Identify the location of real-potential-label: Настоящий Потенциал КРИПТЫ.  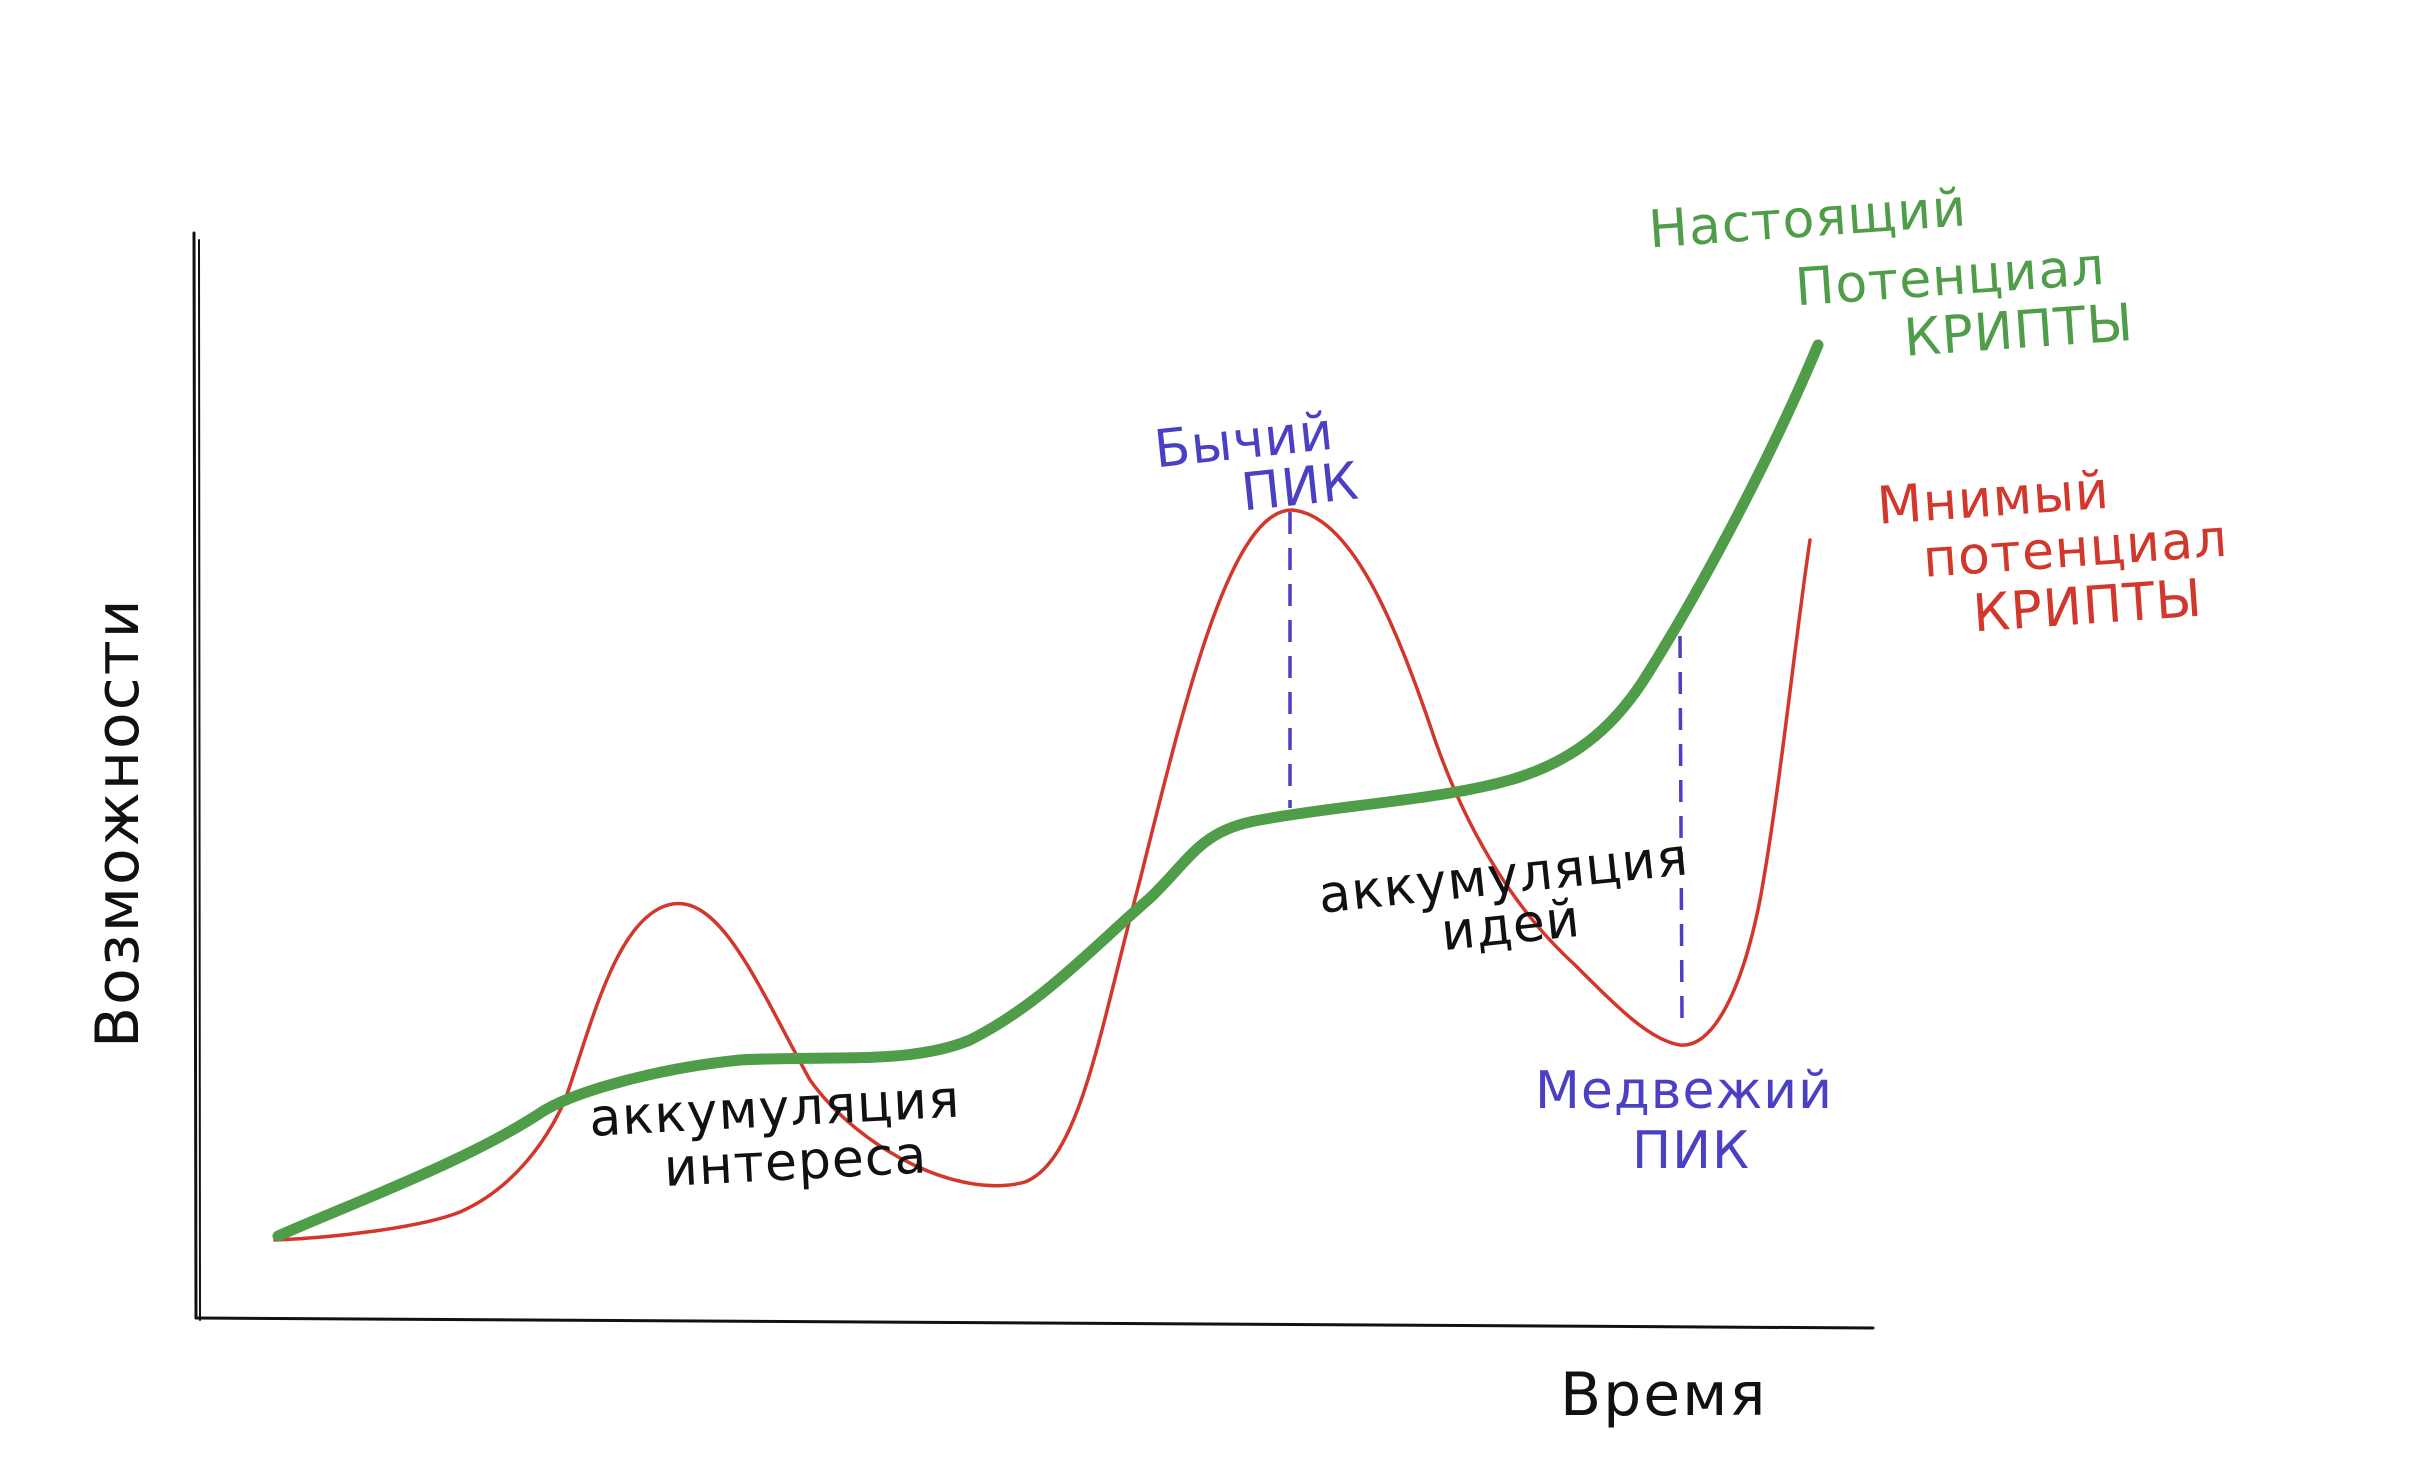
(1891, 273).